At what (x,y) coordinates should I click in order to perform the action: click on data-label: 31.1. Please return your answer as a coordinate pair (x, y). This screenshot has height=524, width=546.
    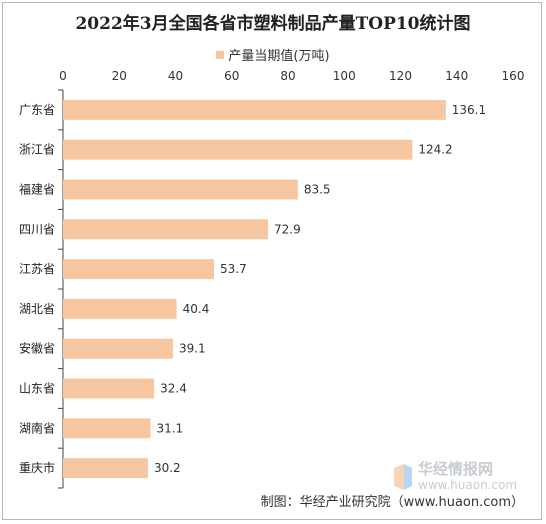
    Looking at the image, I should click on (169, 428).